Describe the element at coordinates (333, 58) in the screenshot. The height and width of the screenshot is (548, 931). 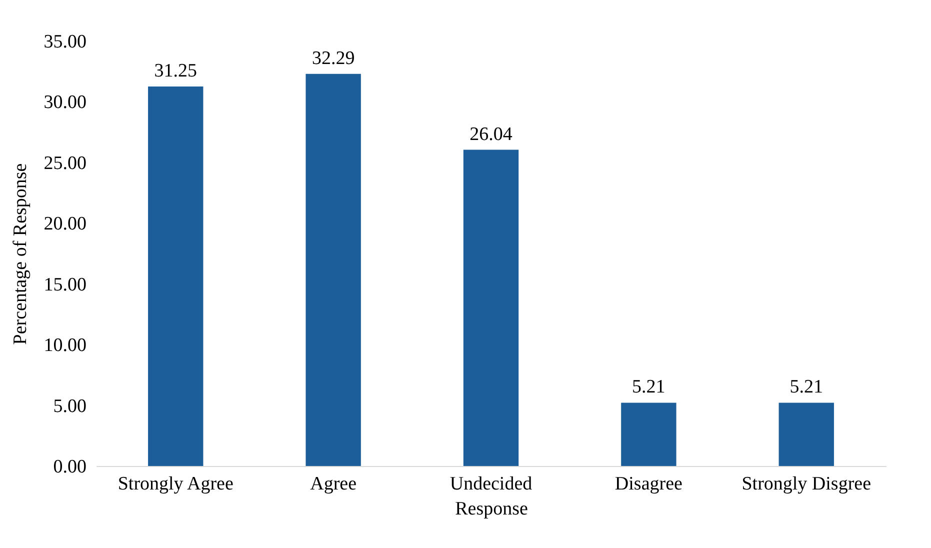
I see `data-label: 32.29` at that location.